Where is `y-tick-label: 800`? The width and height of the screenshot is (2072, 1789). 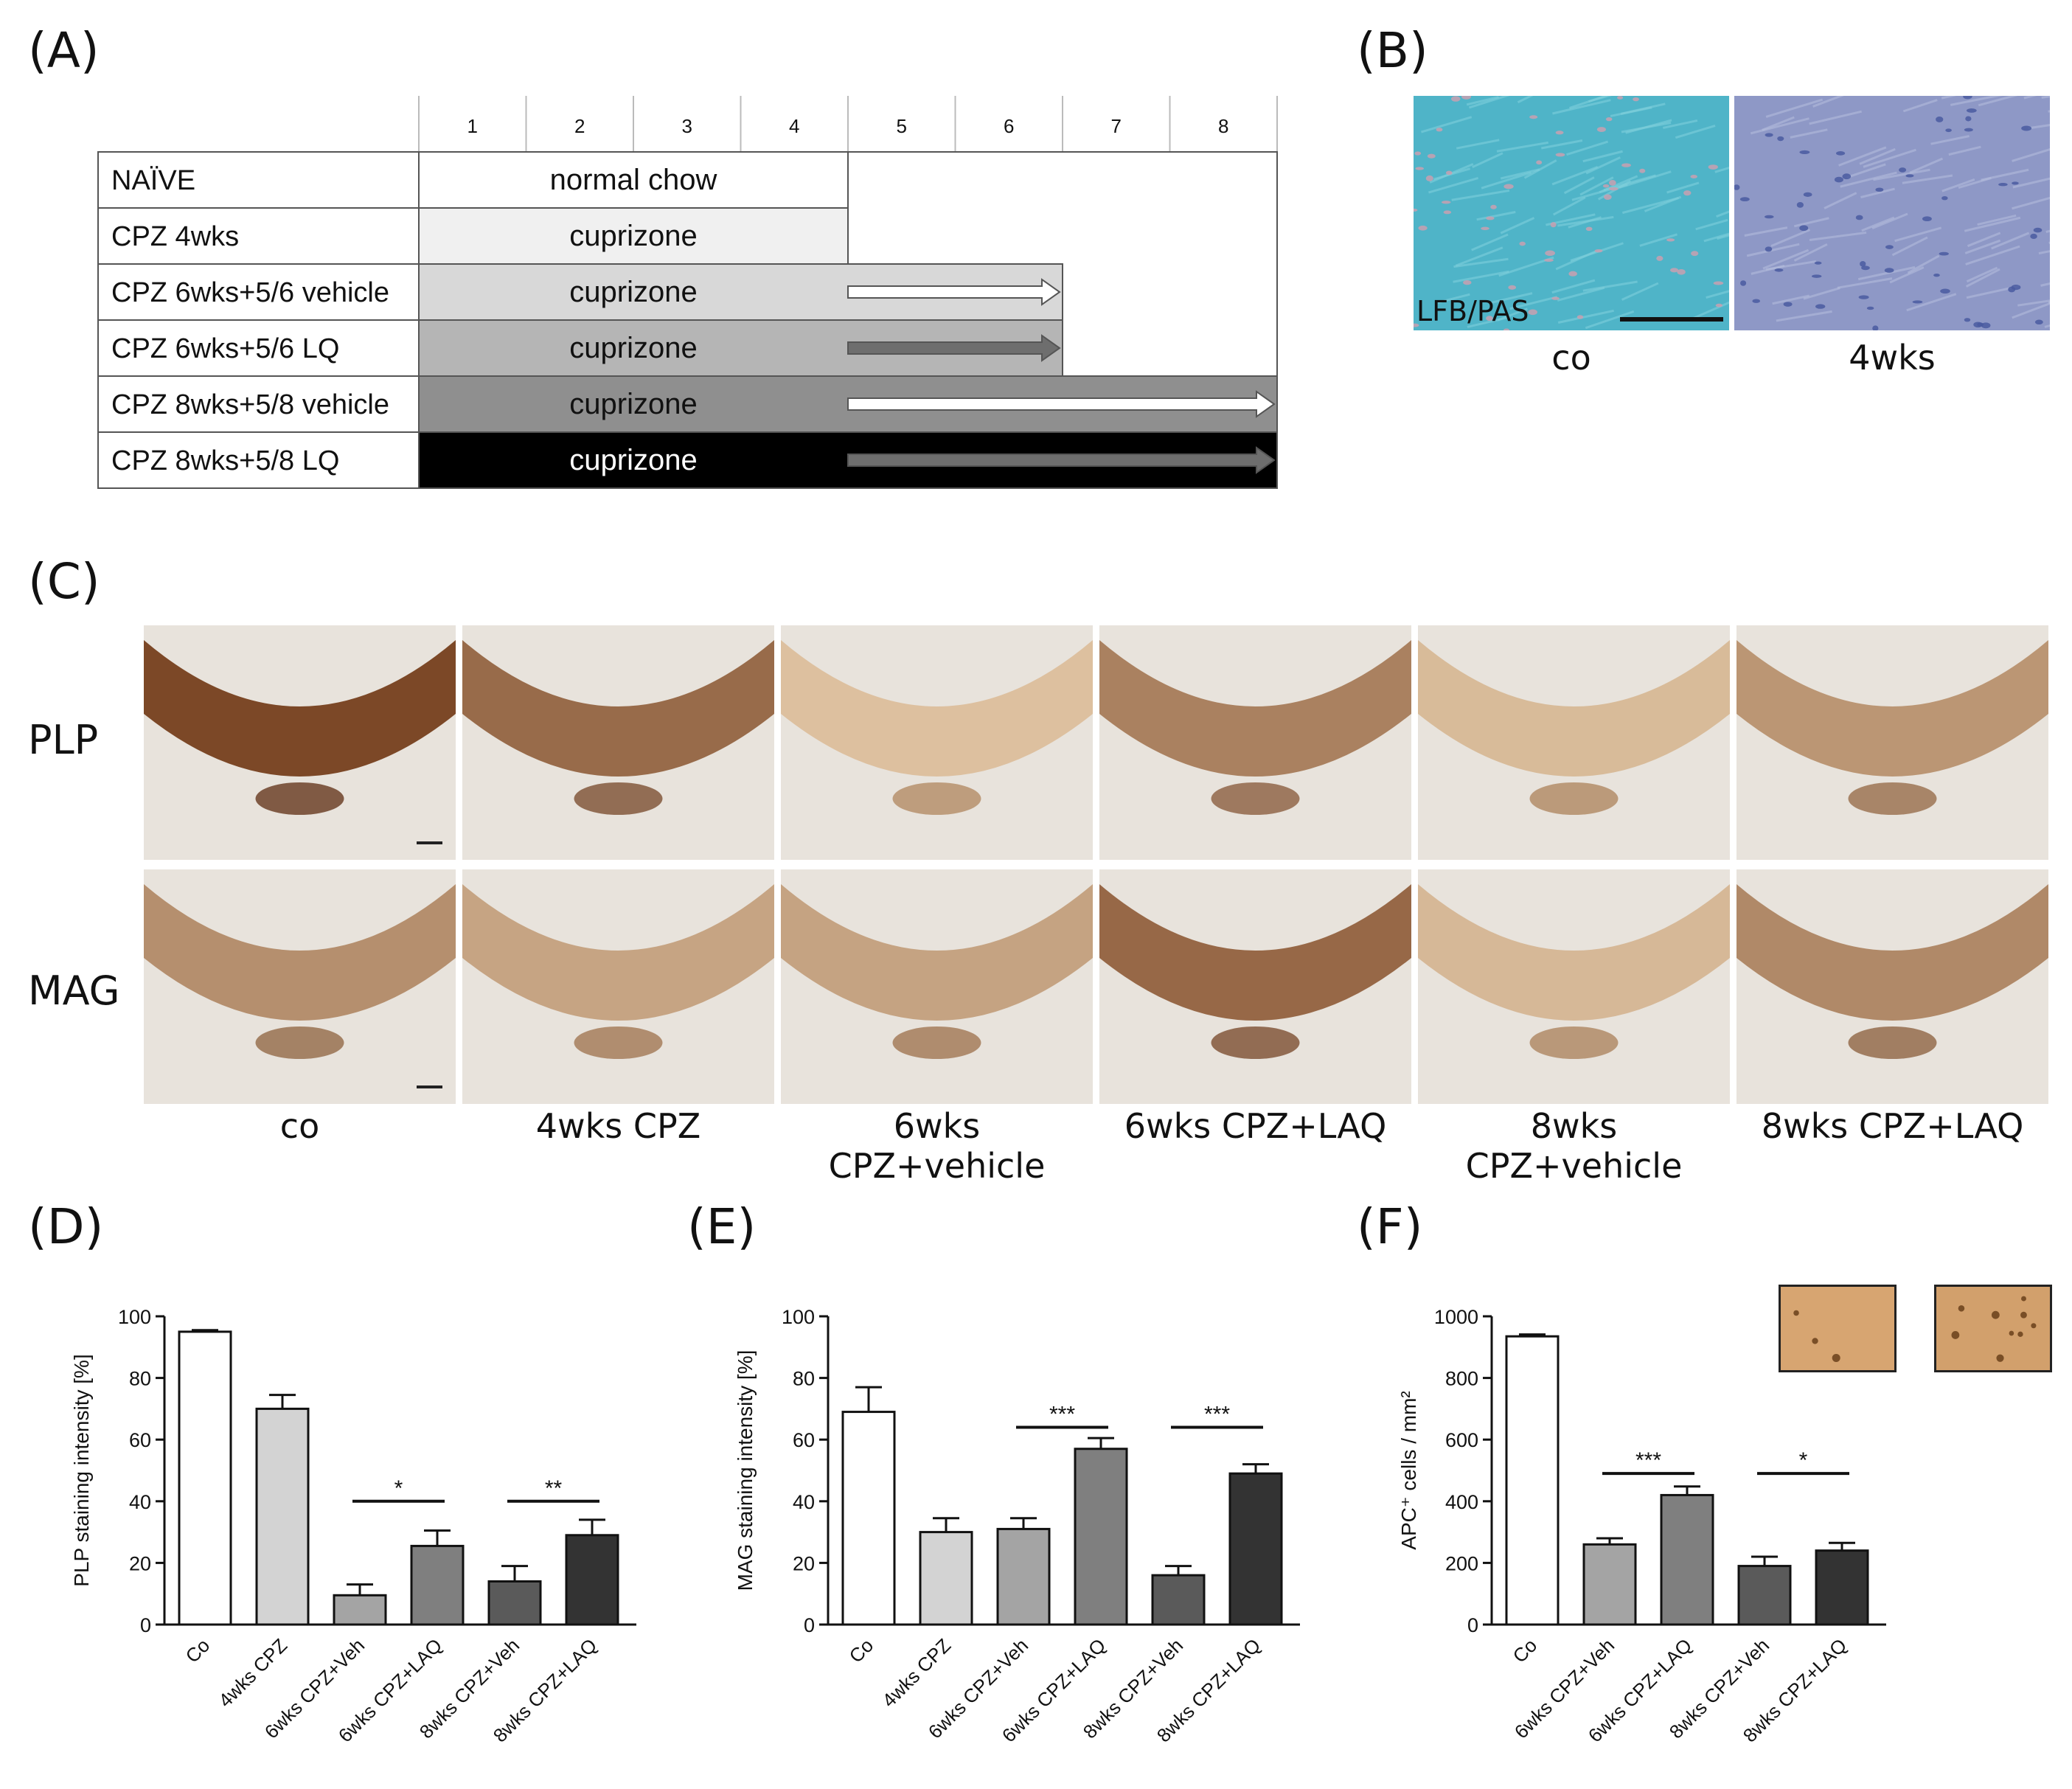 y-tick-label: 800 is located at coordinates (1461, 1379).